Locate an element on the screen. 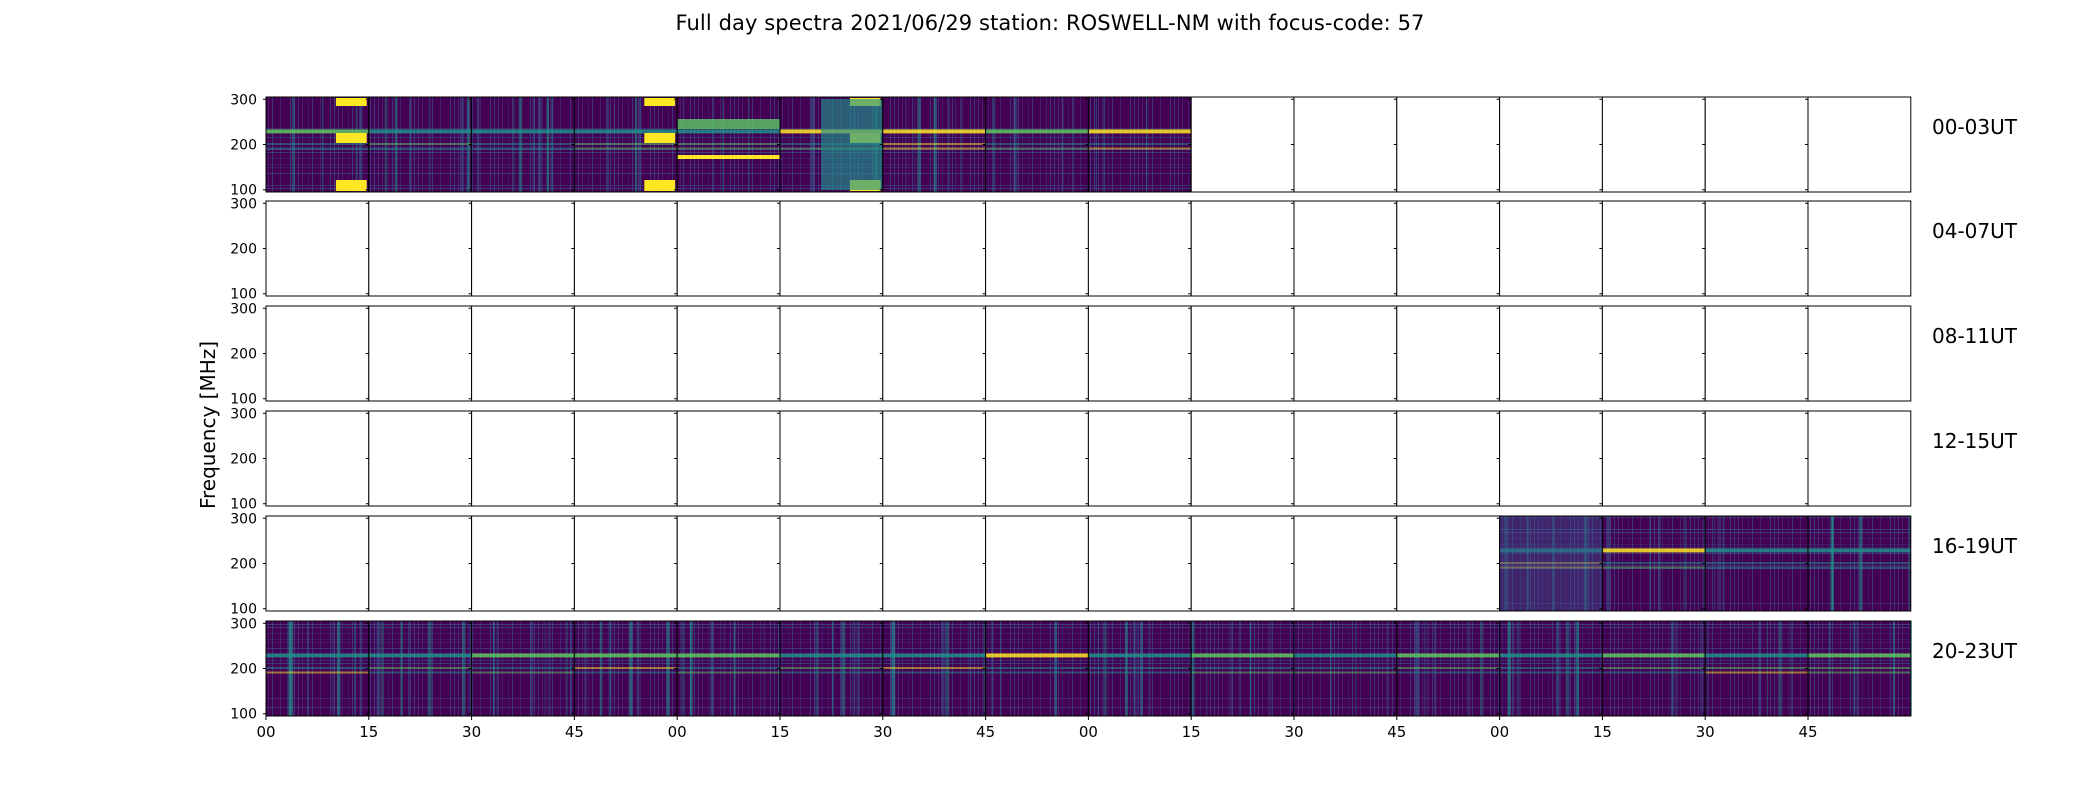  row-16-19UT: 100 200 300 16-19UT is located at coordinates (1123, 564).